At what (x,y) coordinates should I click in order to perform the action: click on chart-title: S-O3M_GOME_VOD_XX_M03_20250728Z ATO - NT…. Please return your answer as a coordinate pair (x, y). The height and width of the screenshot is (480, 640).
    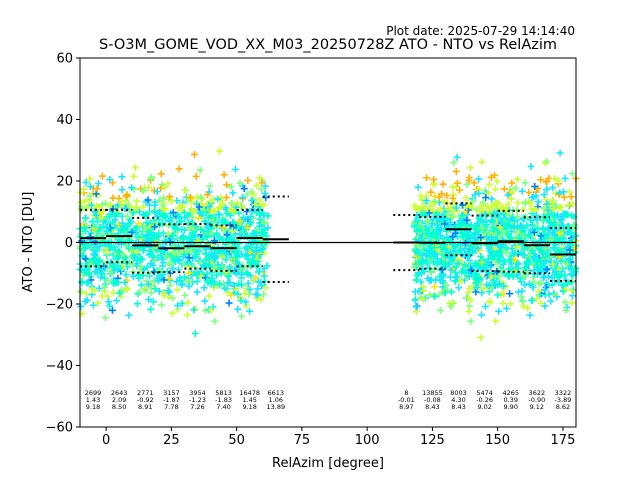
    Looking at the image, I should click on (328, 45).